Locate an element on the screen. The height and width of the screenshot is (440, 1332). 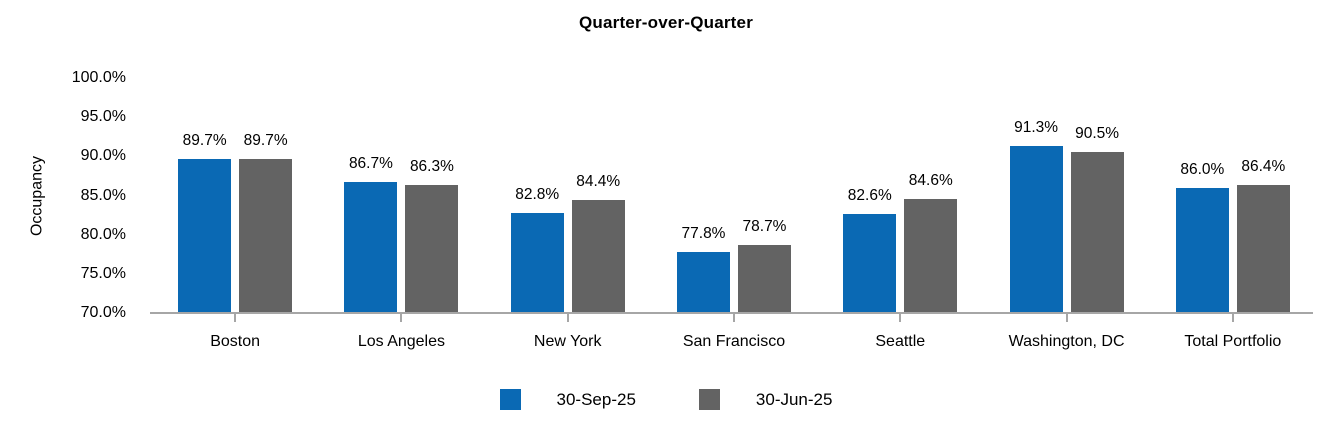
bar-value-label: 90.5% is located at coordinates (1097, 134).